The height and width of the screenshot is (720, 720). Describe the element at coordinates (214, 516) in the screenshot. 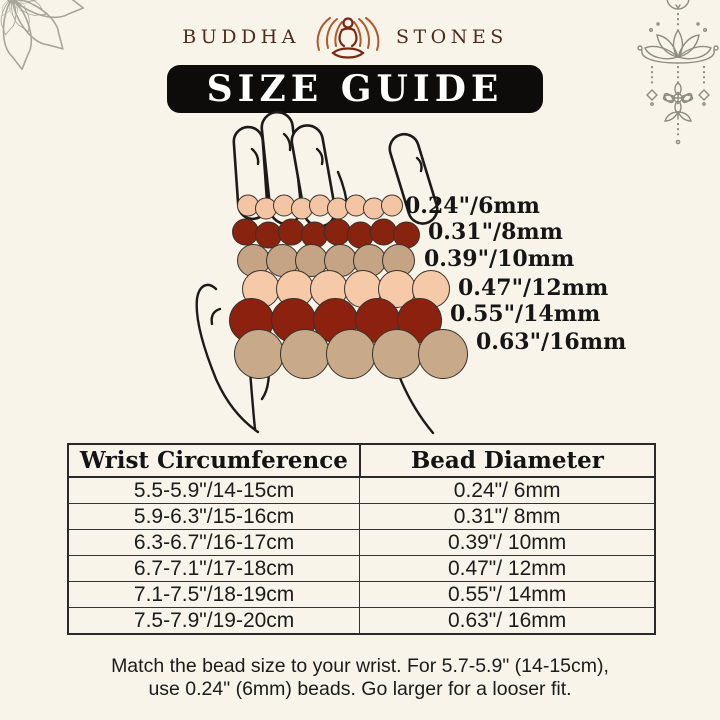

I see `table-cell: 5.9-6.3"/15-16cm` at that location.